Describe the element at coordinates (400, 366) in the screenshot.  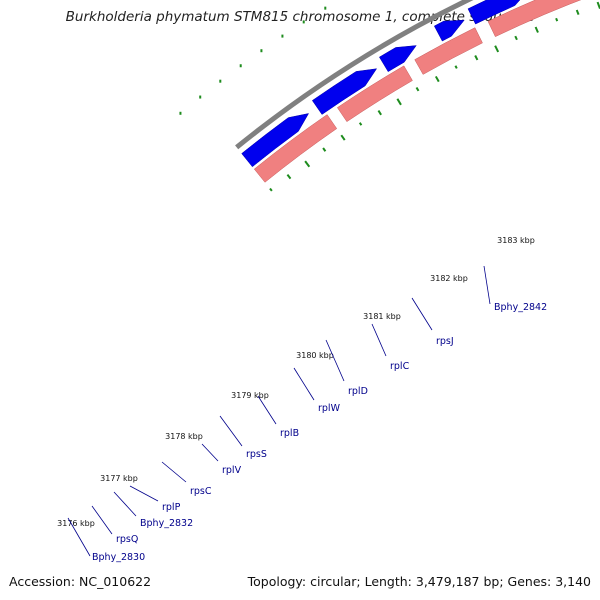
I see `gene-label: rplC` at that location.